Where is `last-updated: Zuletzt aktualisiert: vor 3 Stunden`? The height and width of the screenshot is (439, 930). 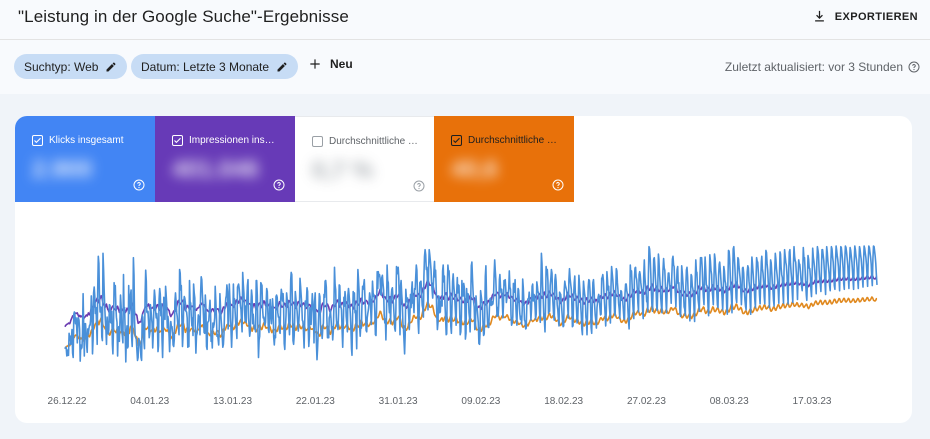 last-updated: Zuletzt aktualisiert: vor 3 Stunden is located at coordinates (822, 67).